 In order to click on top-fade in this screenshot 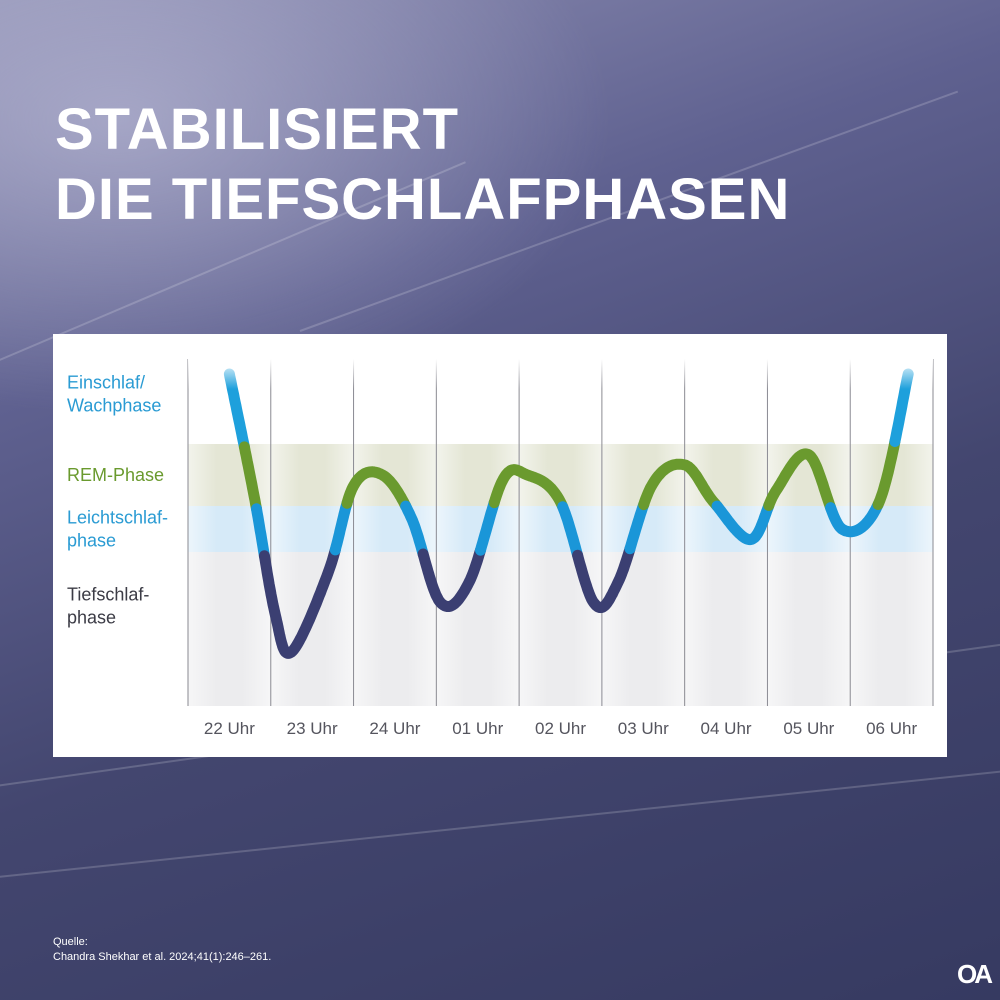, I will do `click(560, 374)`.